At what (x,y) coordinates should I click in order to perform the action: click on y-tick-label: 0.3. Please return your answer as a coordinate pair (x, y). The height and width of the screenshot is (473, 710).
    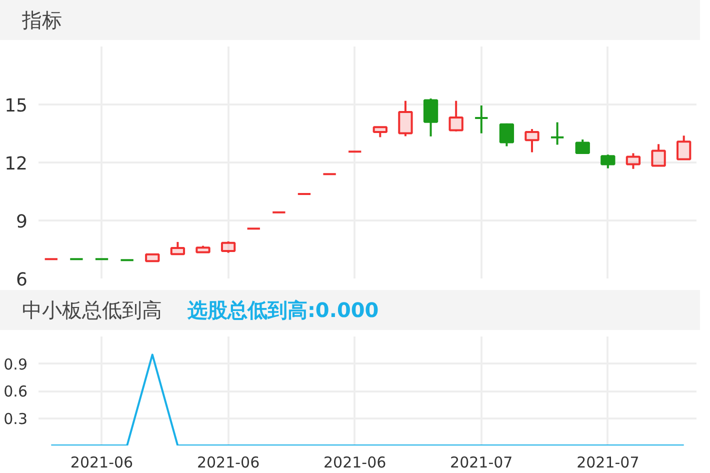
    Looking at the image, I should click on (16, 419).